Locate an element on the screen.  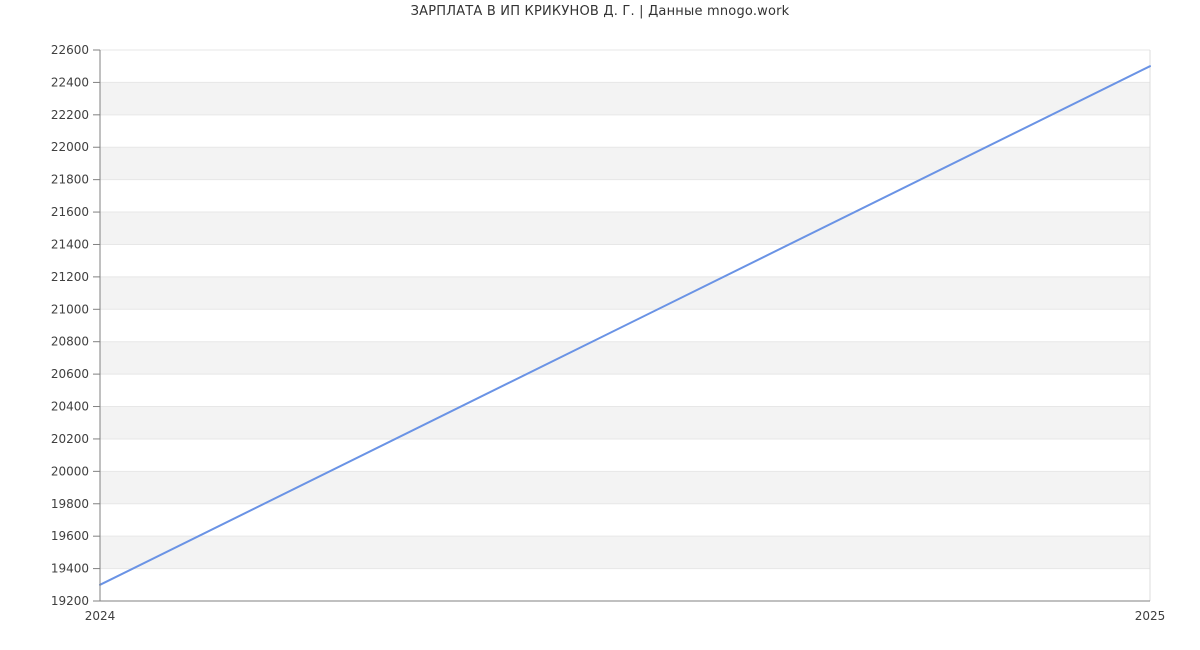
y-tick-label: 22600 is located at coordinates (70, 50).